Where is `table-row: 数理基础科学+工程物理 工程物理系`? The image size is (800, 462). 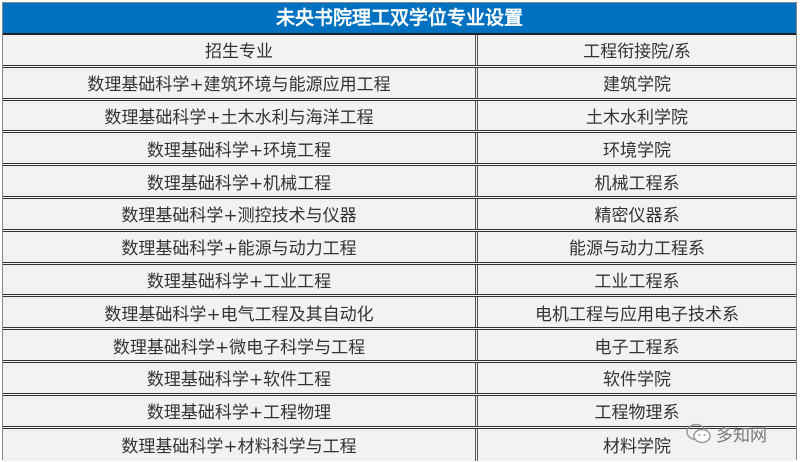
table-row: 数理基础科学+工程物理 工程物理系 is located at coordinates (399, 412).